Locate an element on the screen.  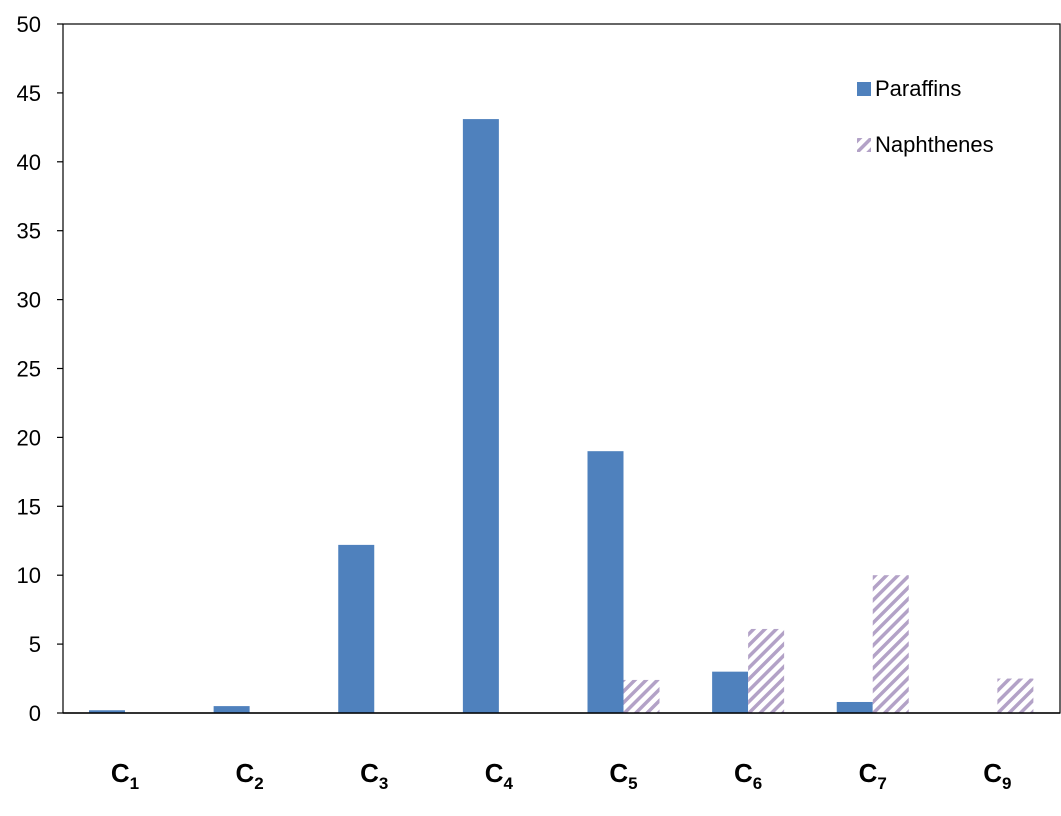
legend-swatch-naphthenes is located at coordinates (864, 145).